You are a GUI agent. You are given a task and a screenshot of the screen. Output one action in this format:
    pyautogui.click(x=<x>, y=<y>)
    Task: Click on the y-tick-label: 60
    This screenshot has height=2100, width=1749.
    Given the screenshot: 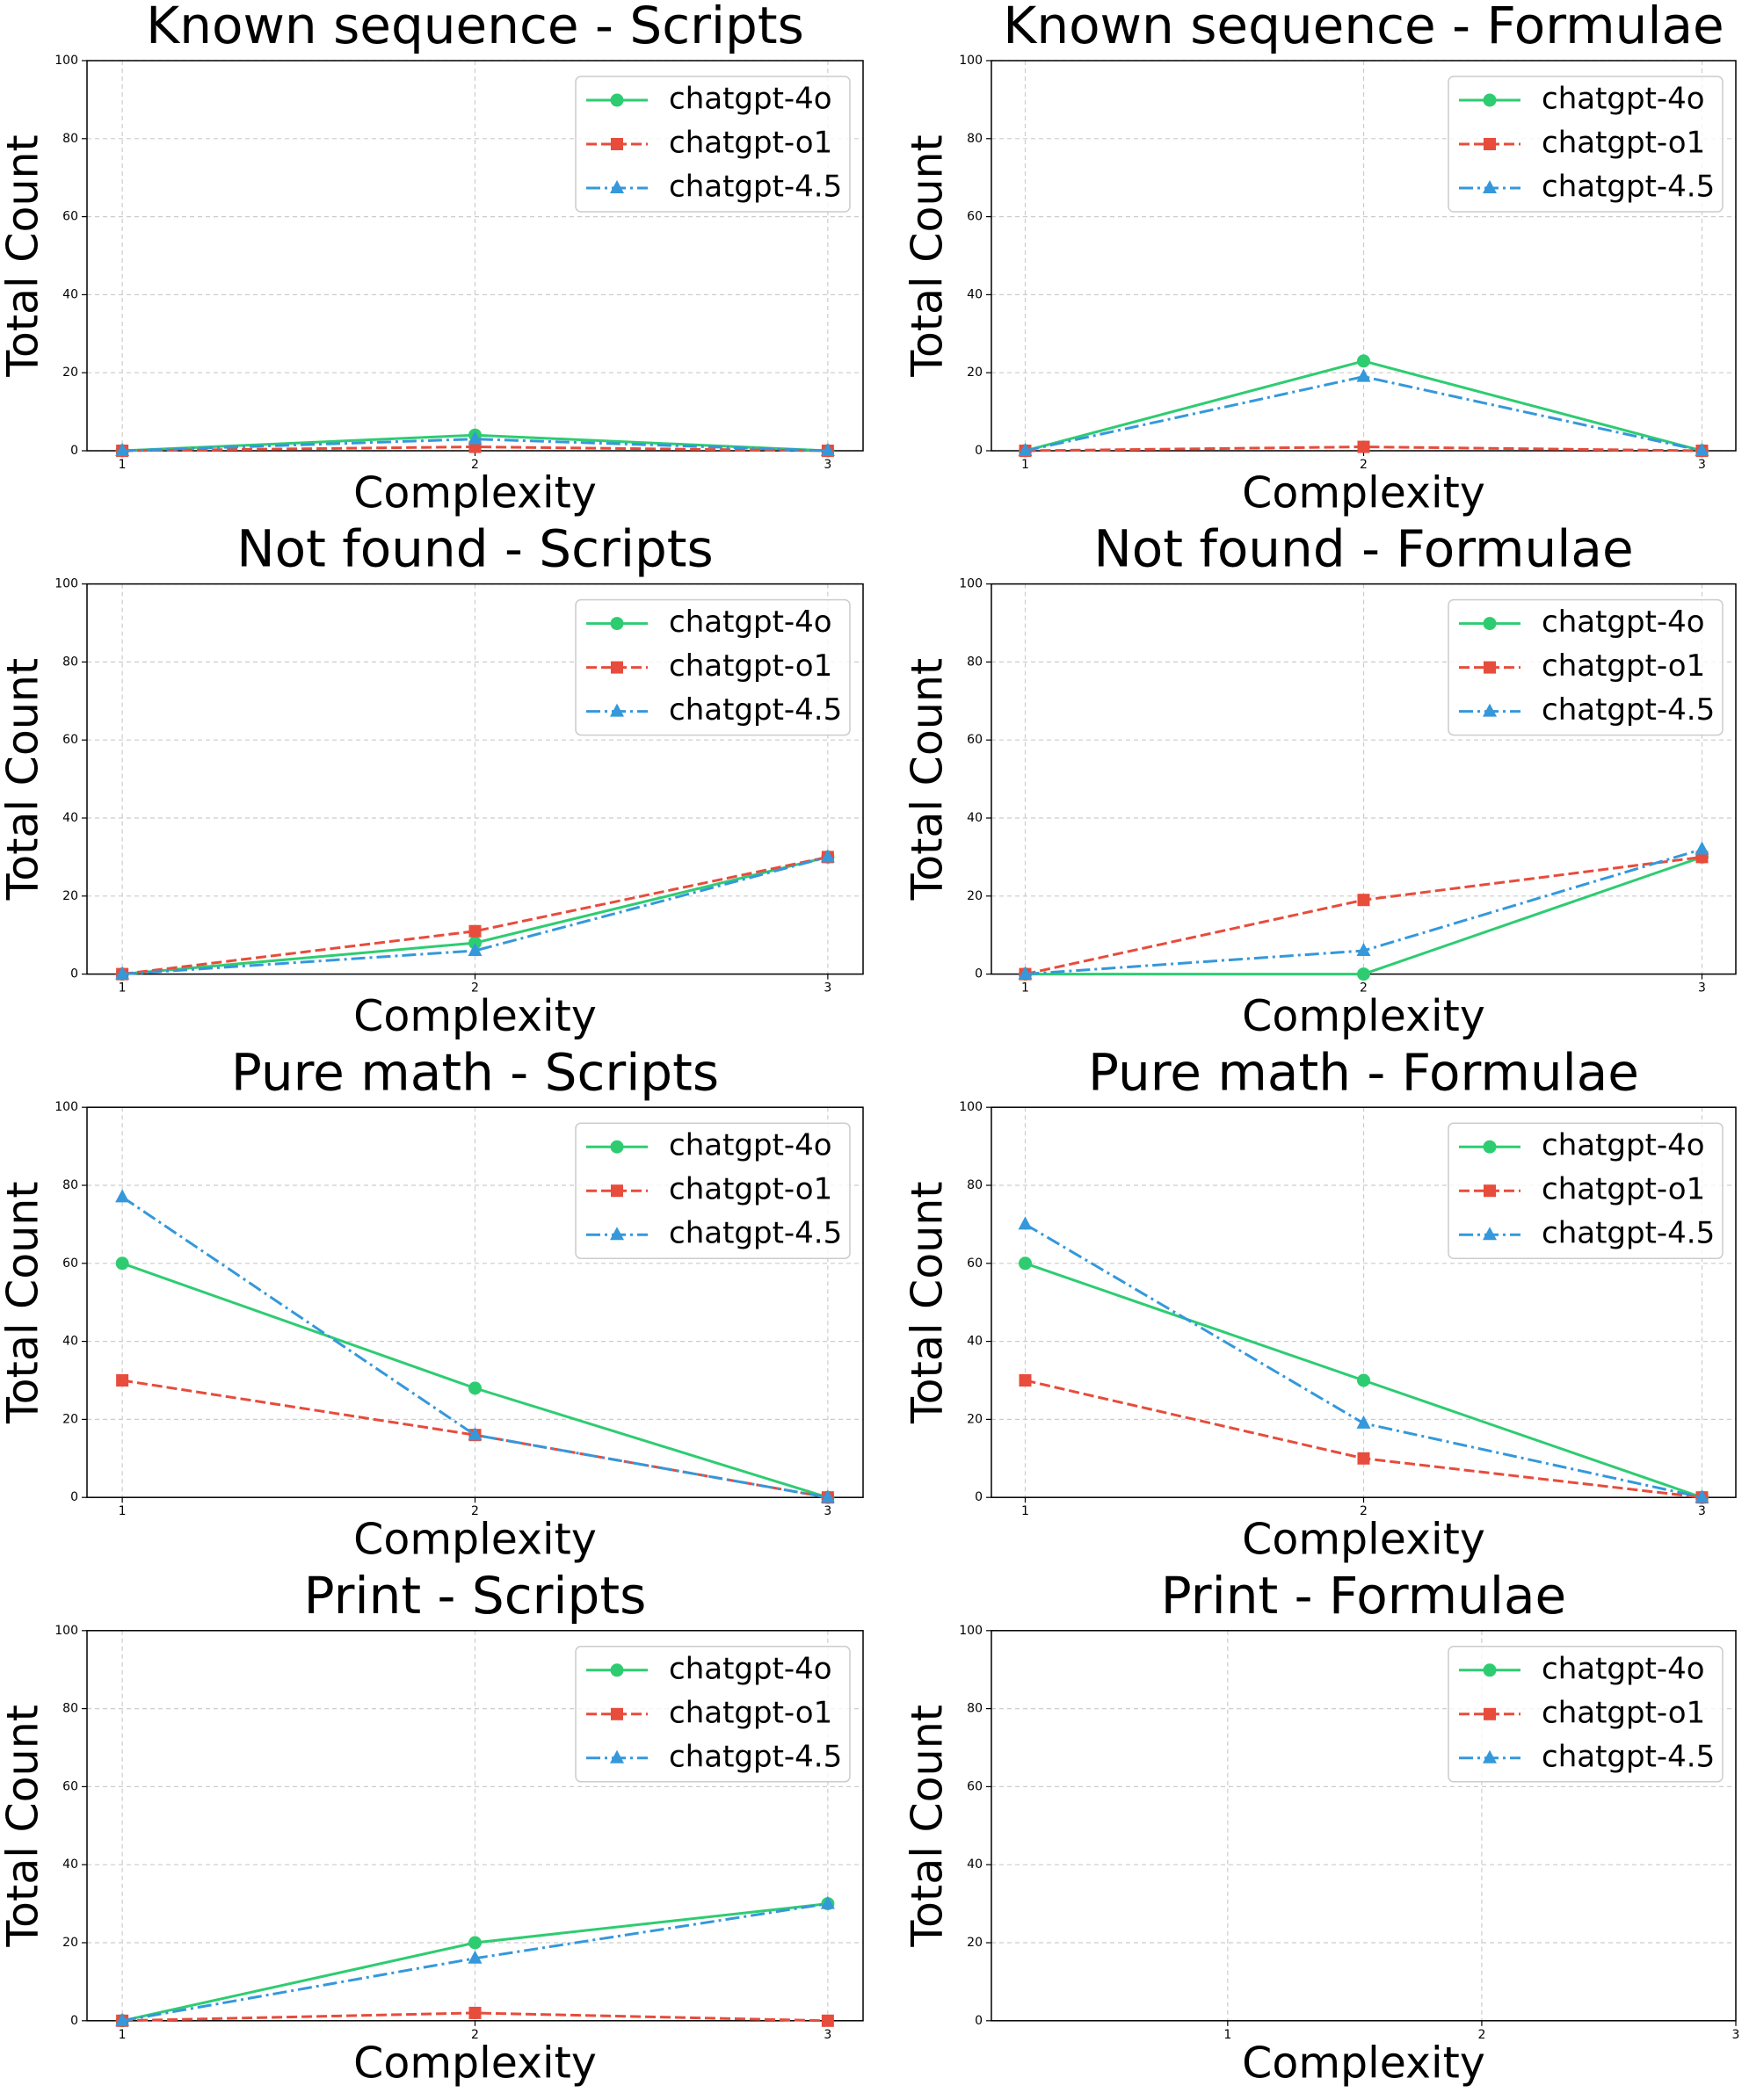 What is the action you would take?
    pyautogui.click(x=70, y=217)
    